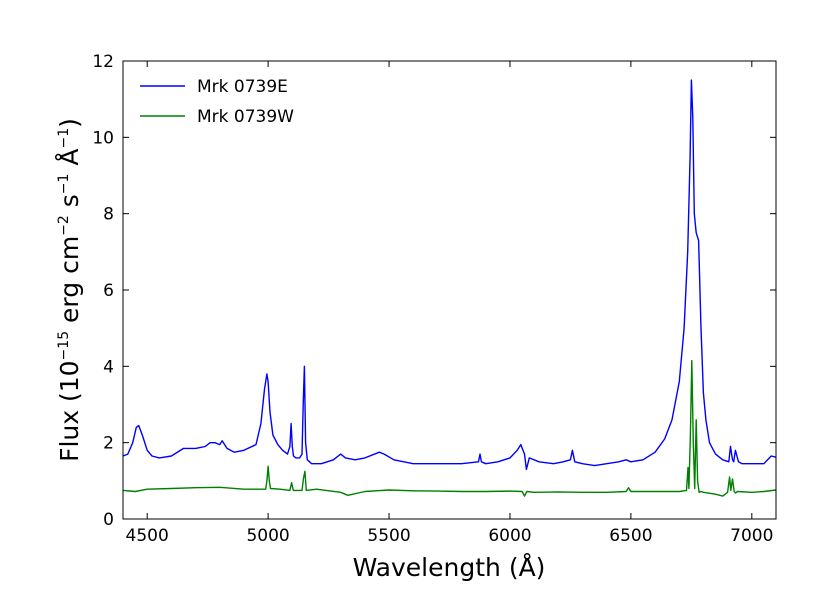 This screenshot has width=817, height=613. I want to click on legend-label-mrk-0739w: Mrk 0739W, so click(245, 117).